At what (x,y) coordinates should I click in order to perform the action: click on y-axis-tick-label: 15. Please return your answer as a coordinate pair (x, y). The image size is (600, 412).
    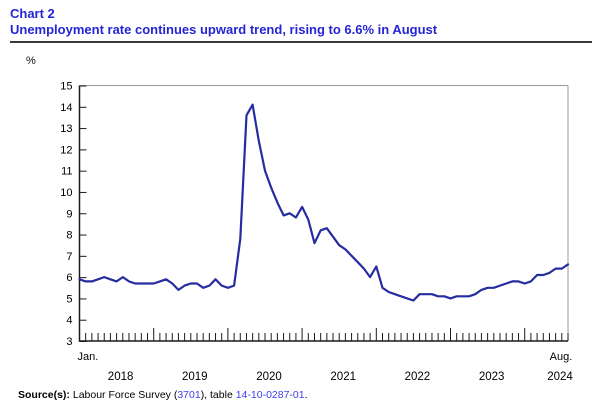
    Looking at the image, I should click on (66, 87).